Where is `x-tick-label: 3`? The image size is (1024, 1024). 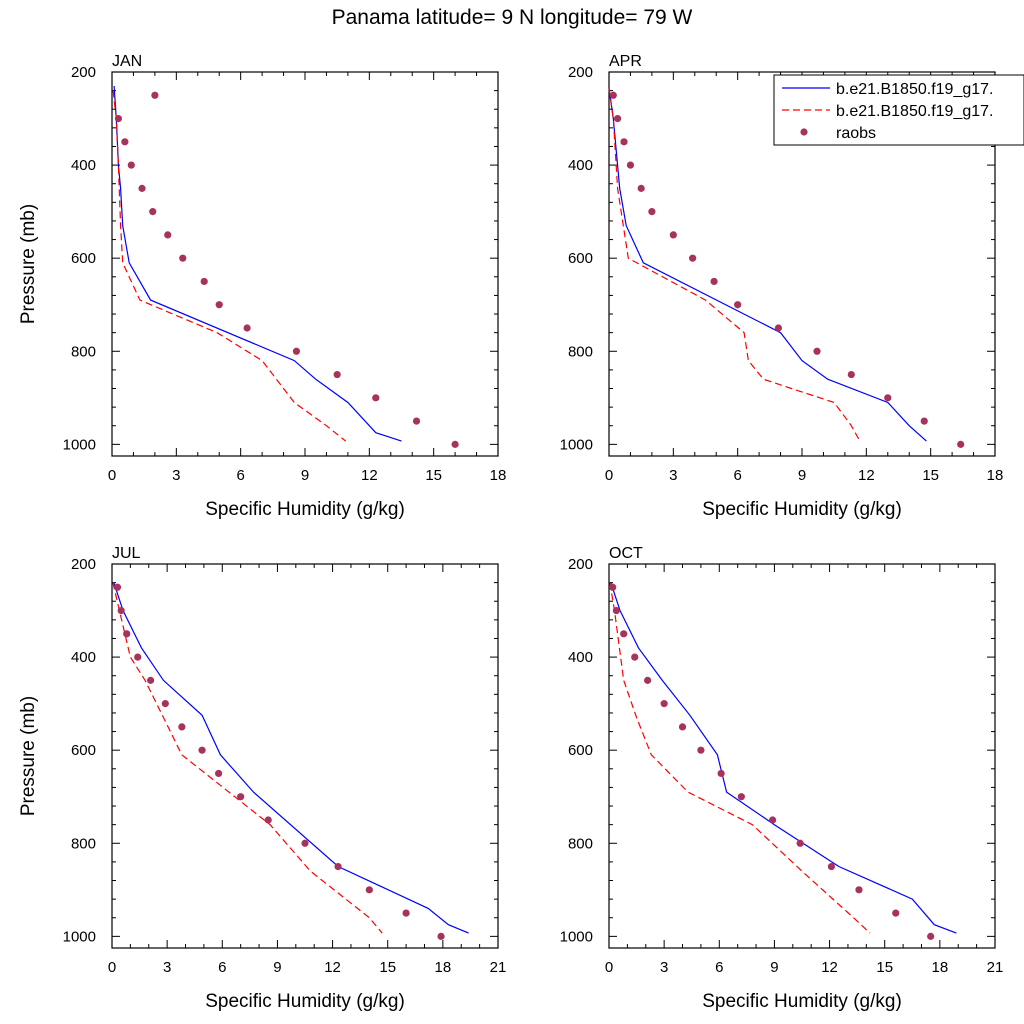
x-tick-label: 3 is located at coordinates (673, 475).